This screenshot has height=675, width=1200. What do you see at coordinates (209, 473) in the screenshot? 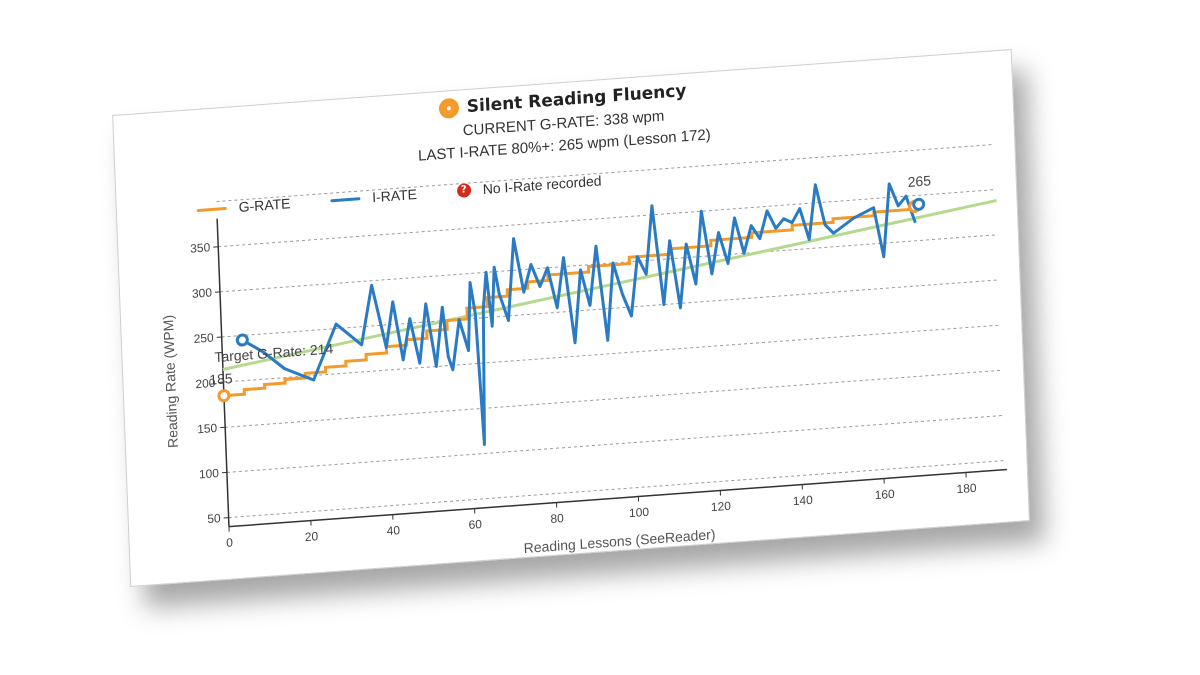
I see `y-tick-label: 100` at bounding box center [209, 473].